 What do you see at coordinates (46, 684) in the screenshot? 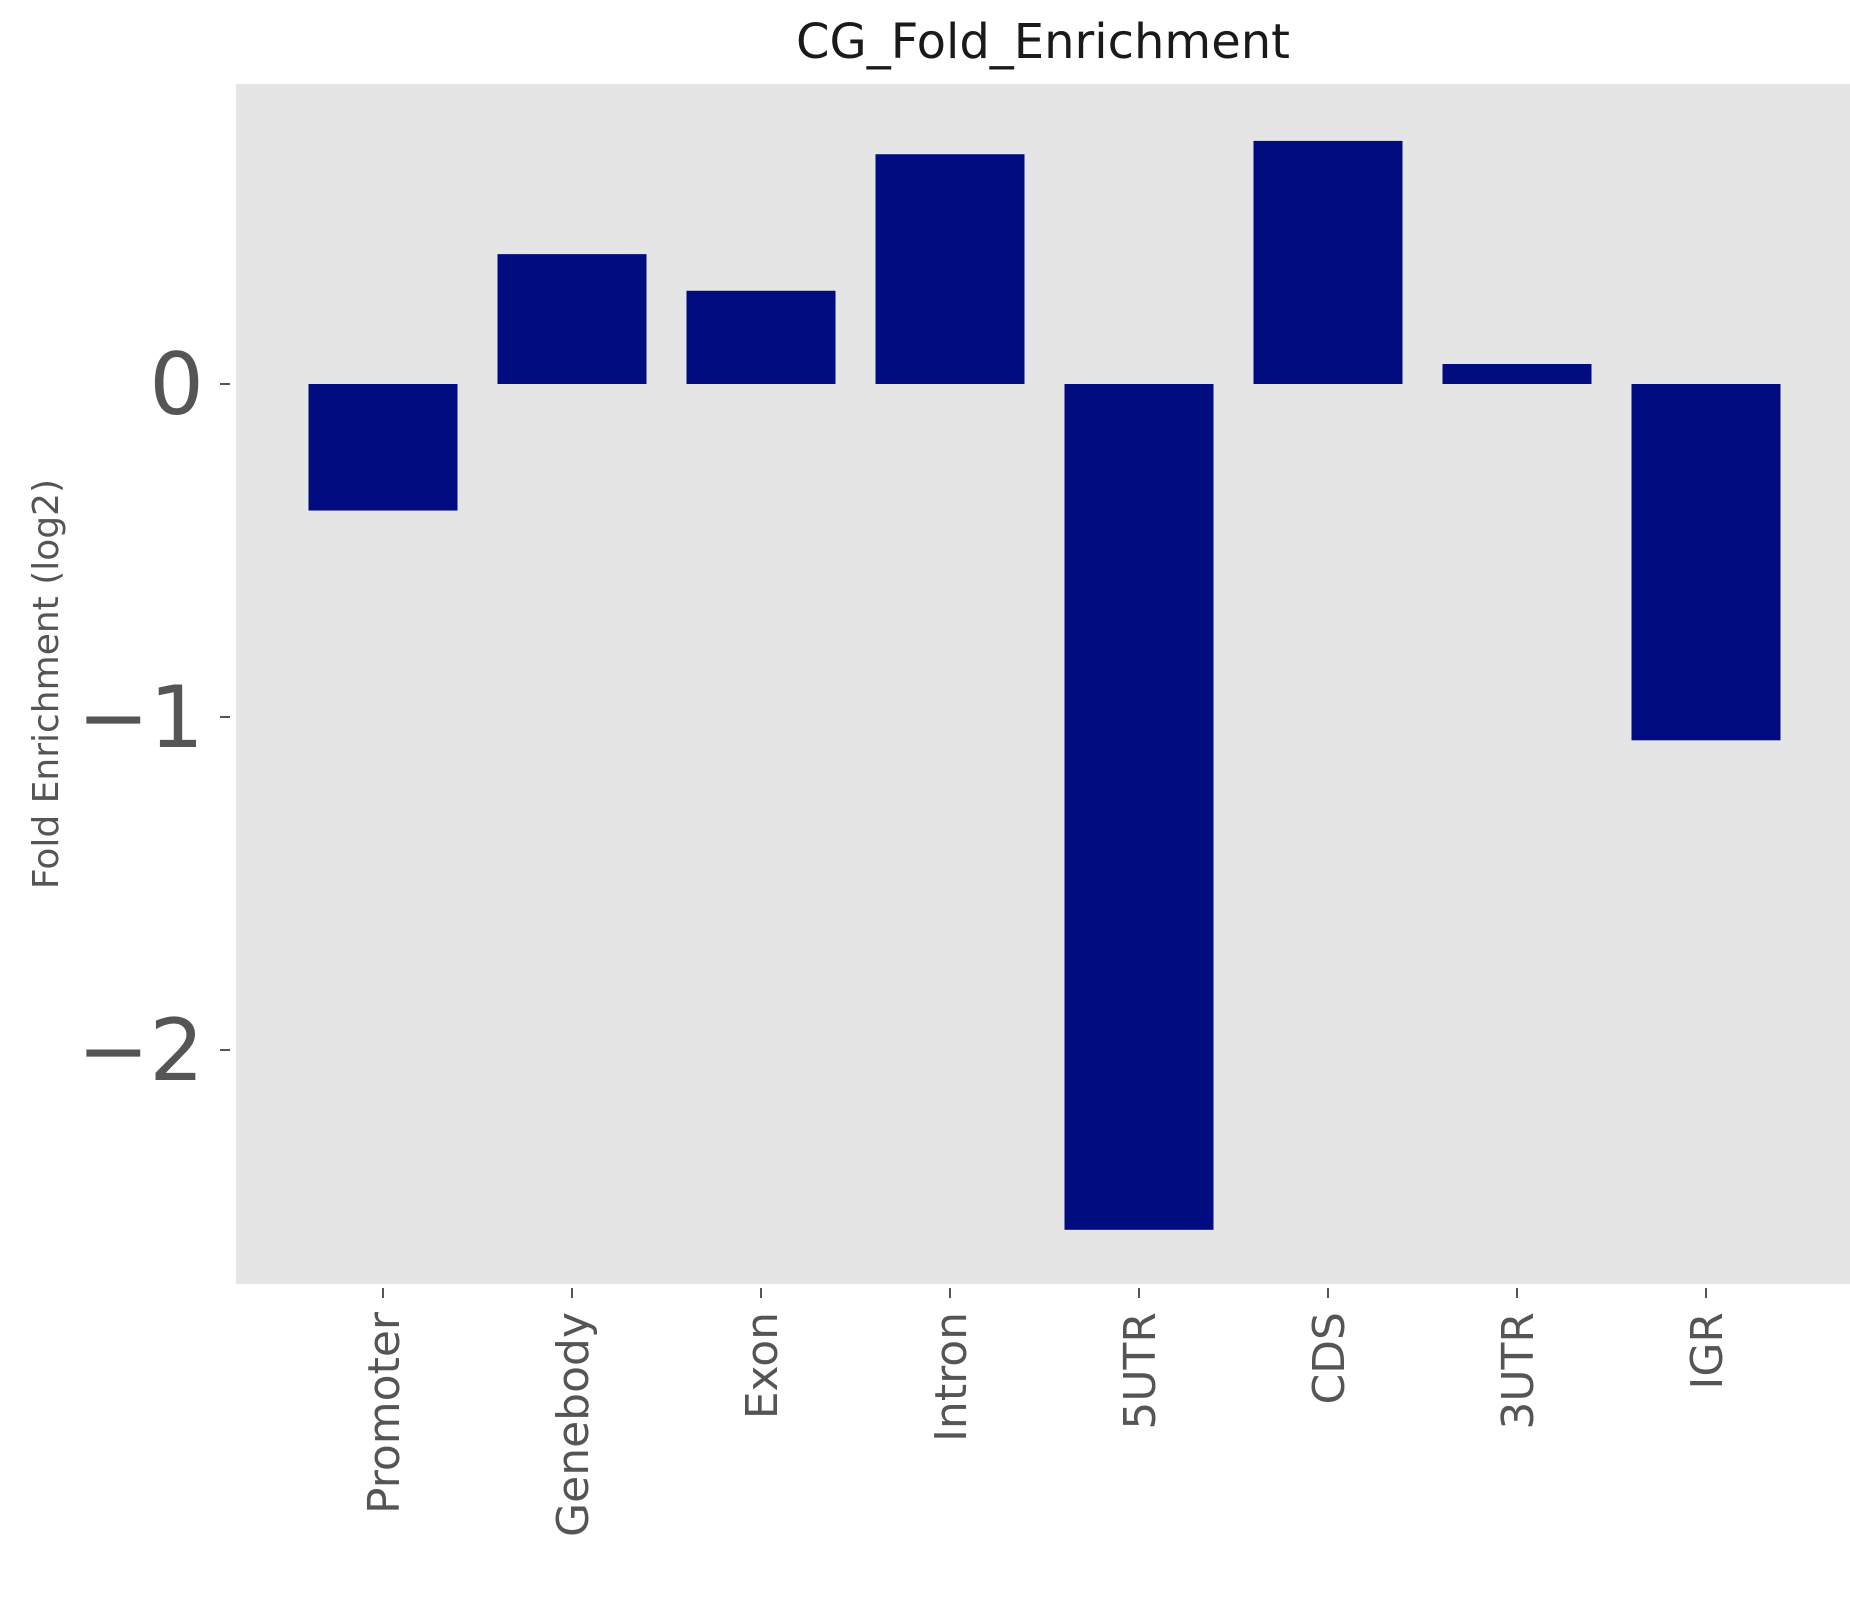
I see `y-axis-label: Fold Enrichment (log2)` at bounding box center [46, 684].